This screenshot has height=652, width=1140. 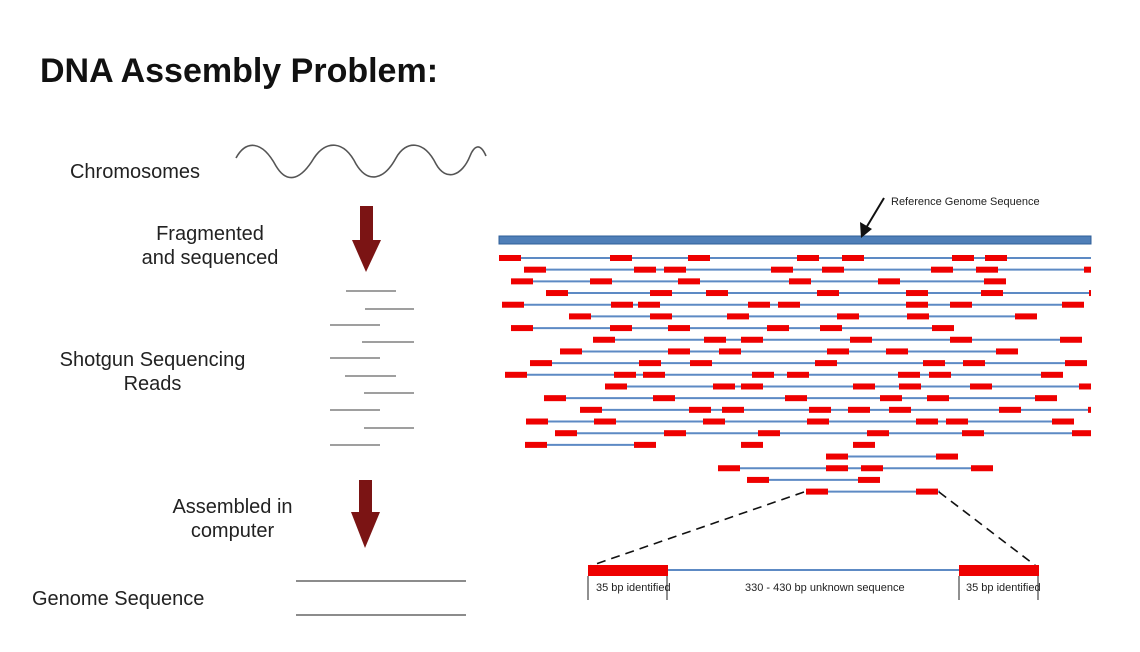 I want to click on chromosomes-text: Chromosomes, so click(x=135, y=172).